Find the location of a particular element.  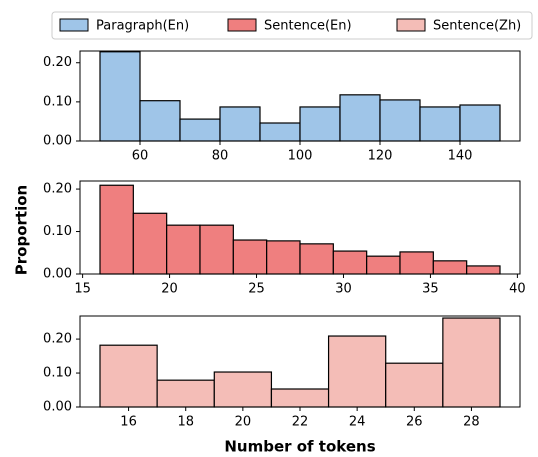

x-tick-label: 40 is located at coordinates (517, 289).